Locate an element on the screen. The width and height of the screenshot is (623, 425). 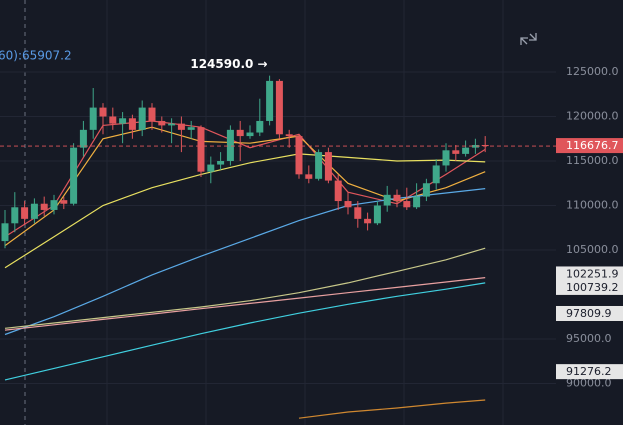
legend-text: 60):65907.2 is located at coordinates (36, 56).